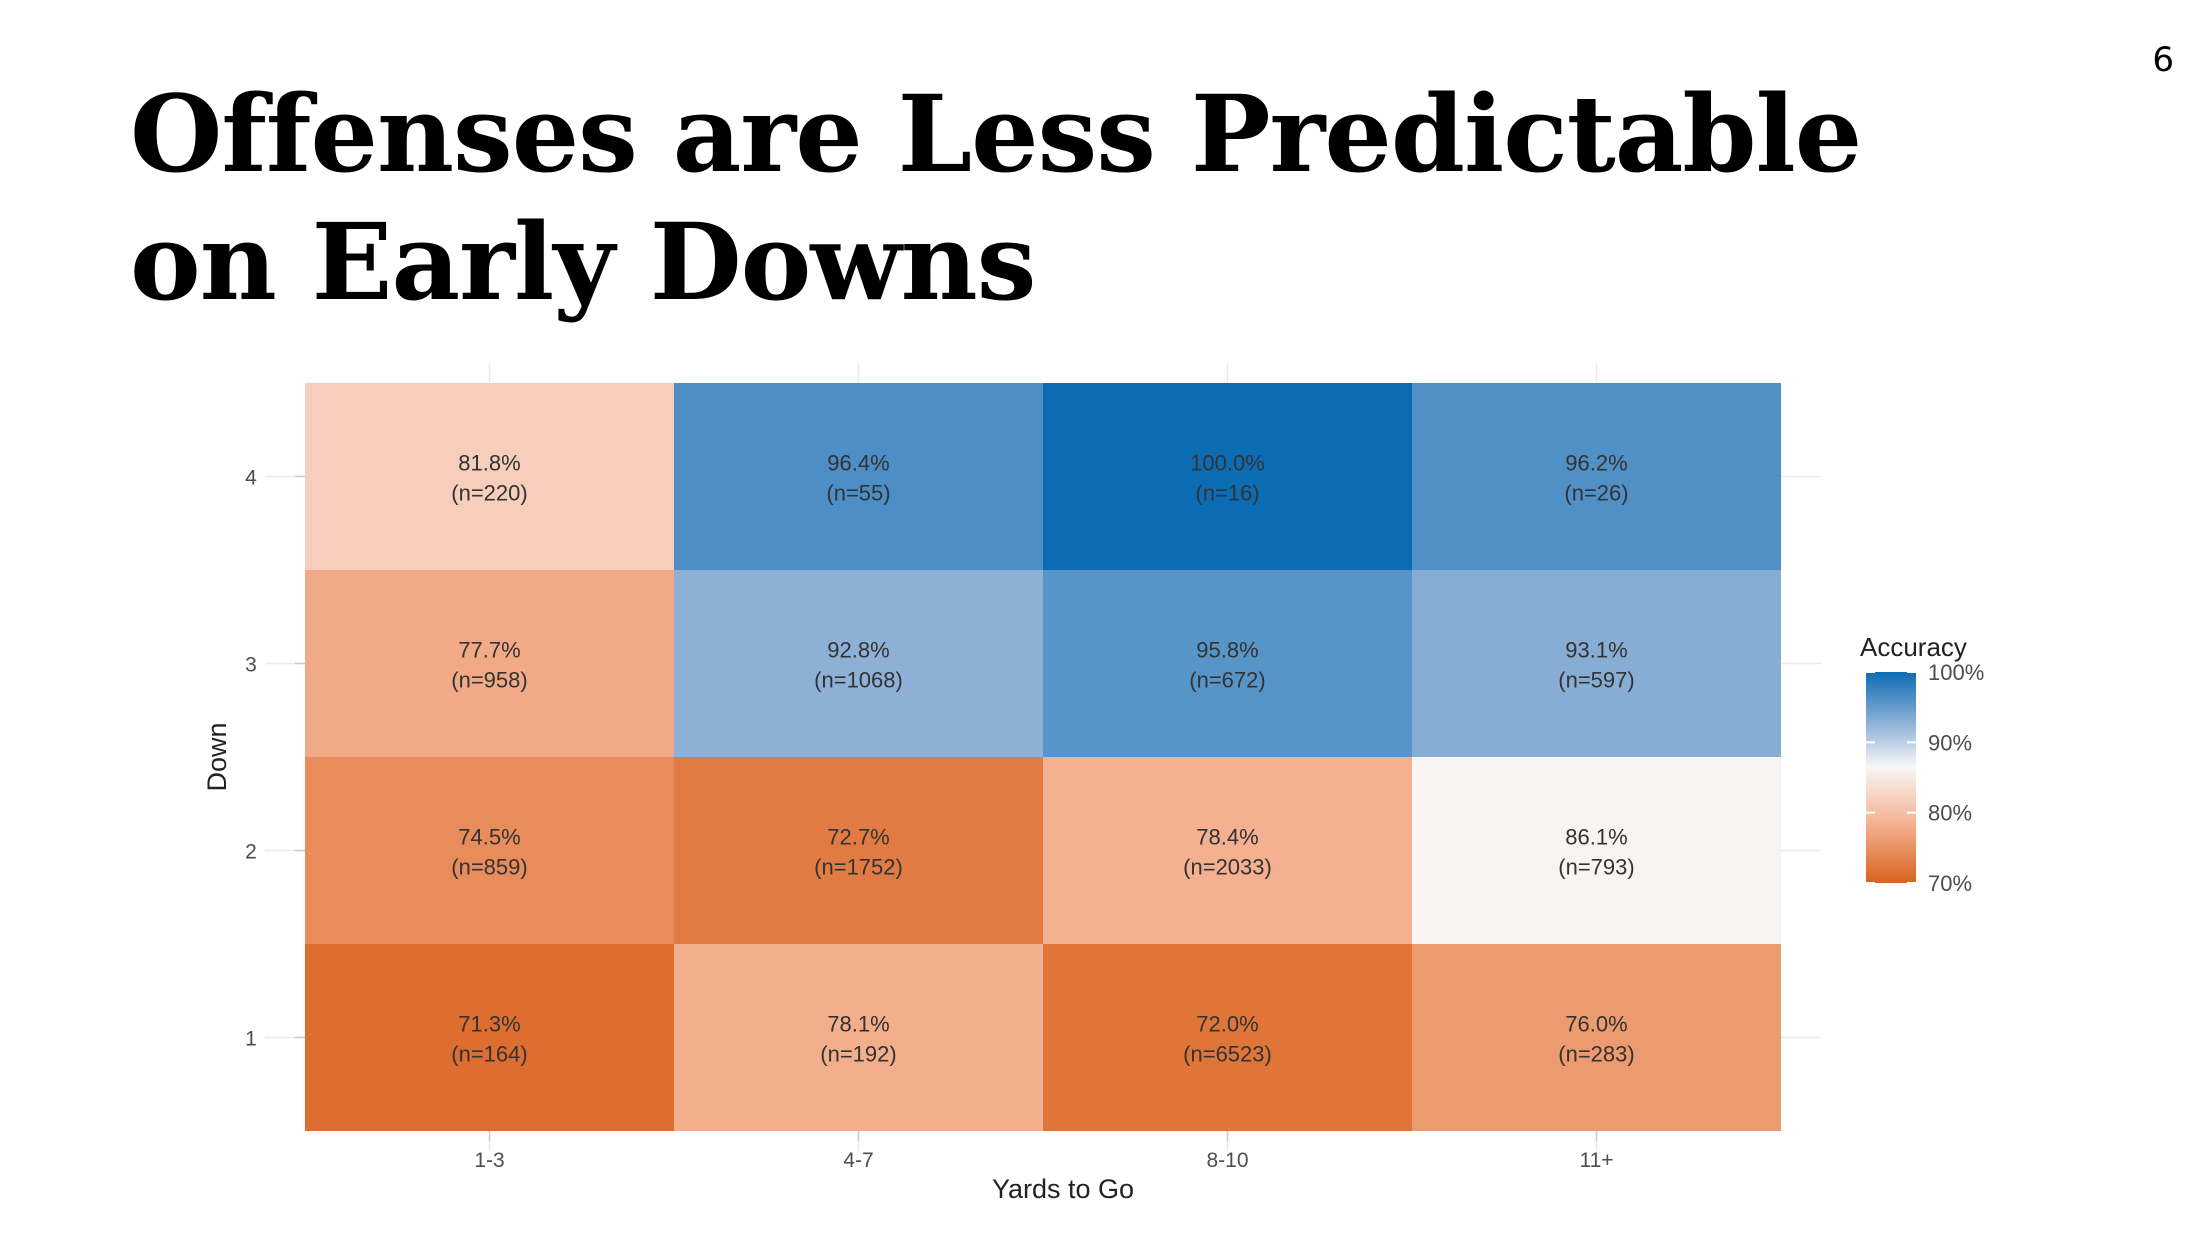  I want to click on cell-value-label: 92.8%, so click(858, 650).